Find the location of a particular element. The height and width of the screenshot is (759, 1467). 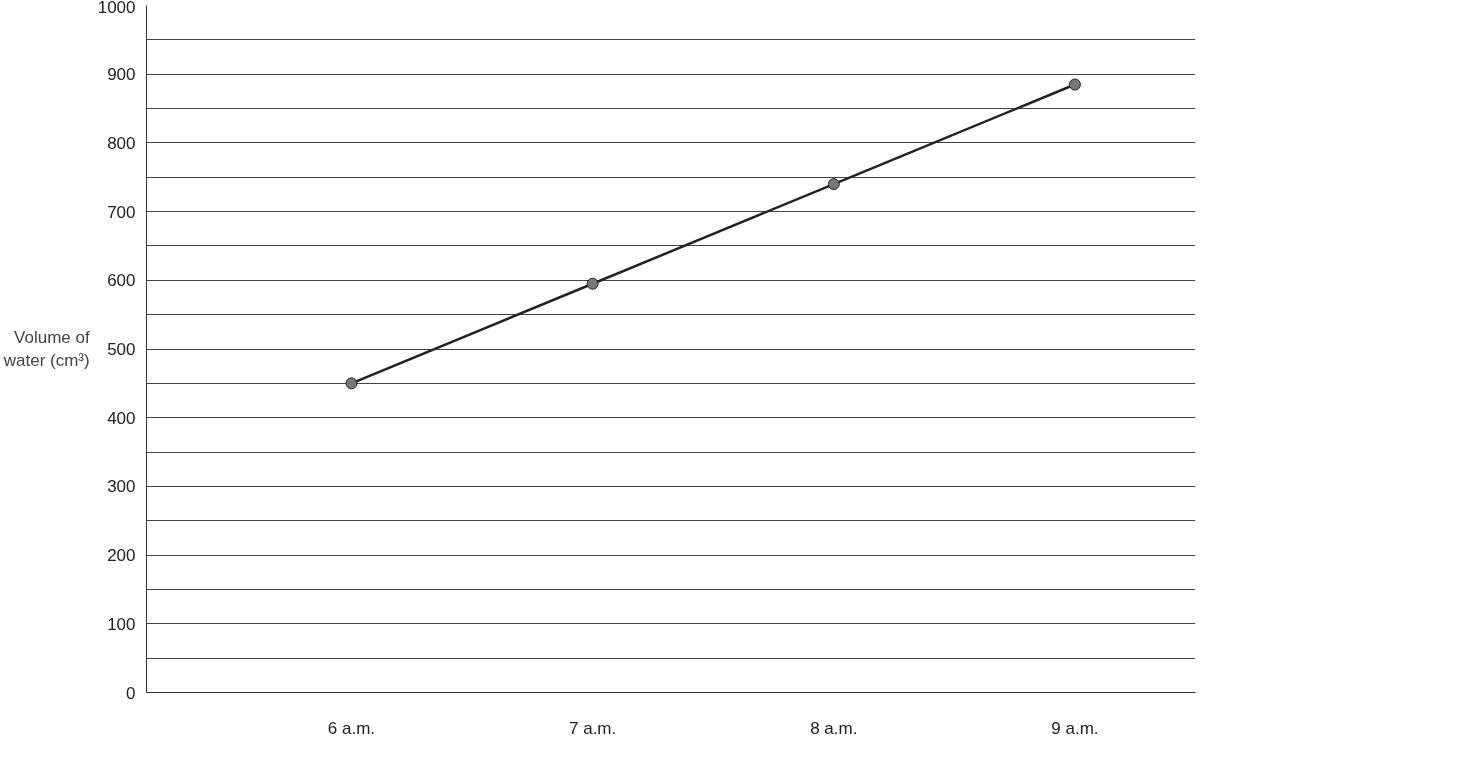

y-tick-label: 0 is located at coordinates (131, 693).